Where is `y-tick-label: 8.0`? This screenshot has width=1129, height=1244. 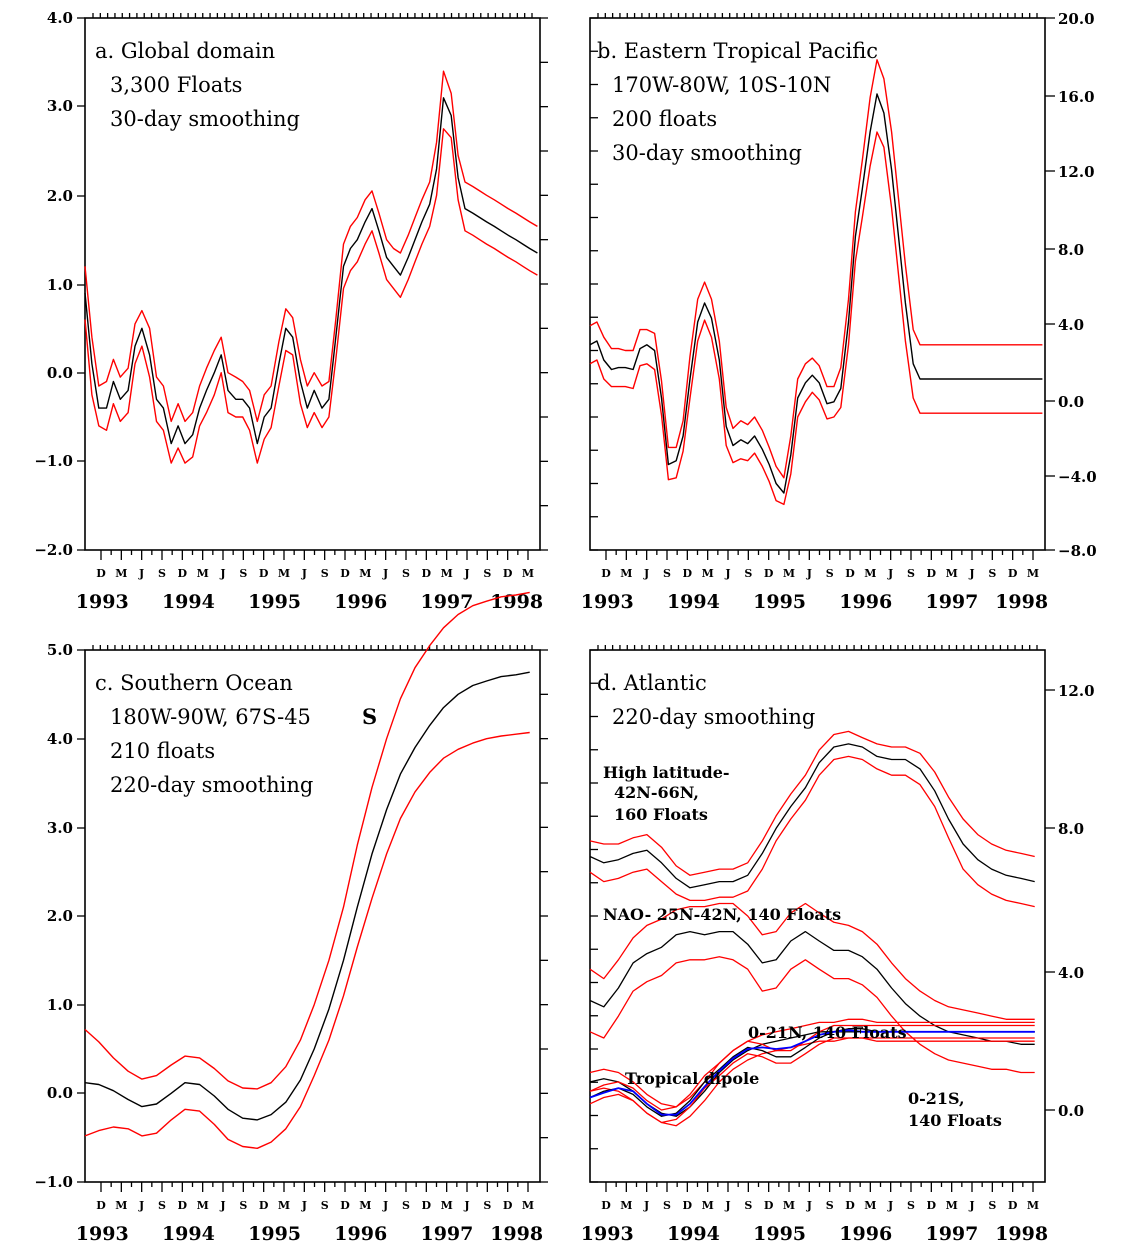 y-tick-label: 8.0 is located at coordinates (1071, 829).